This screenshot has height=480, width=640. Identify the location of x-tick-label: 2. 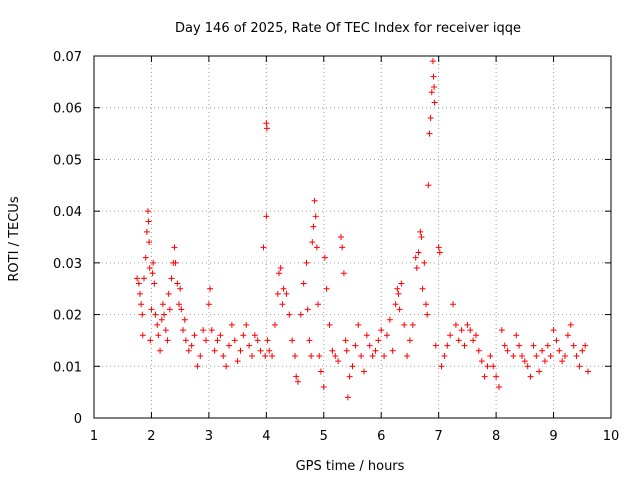
(151, 436).